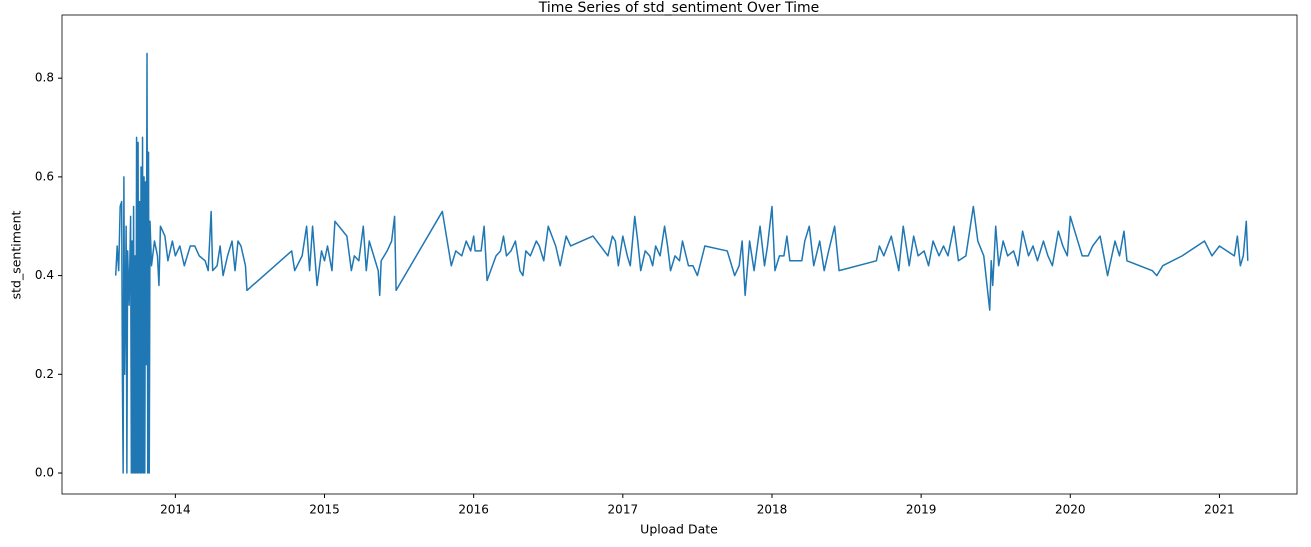 The height and width of the screenshot is (547, 1311). I want to click on x-tick-label: 2015, so click(324, 510).